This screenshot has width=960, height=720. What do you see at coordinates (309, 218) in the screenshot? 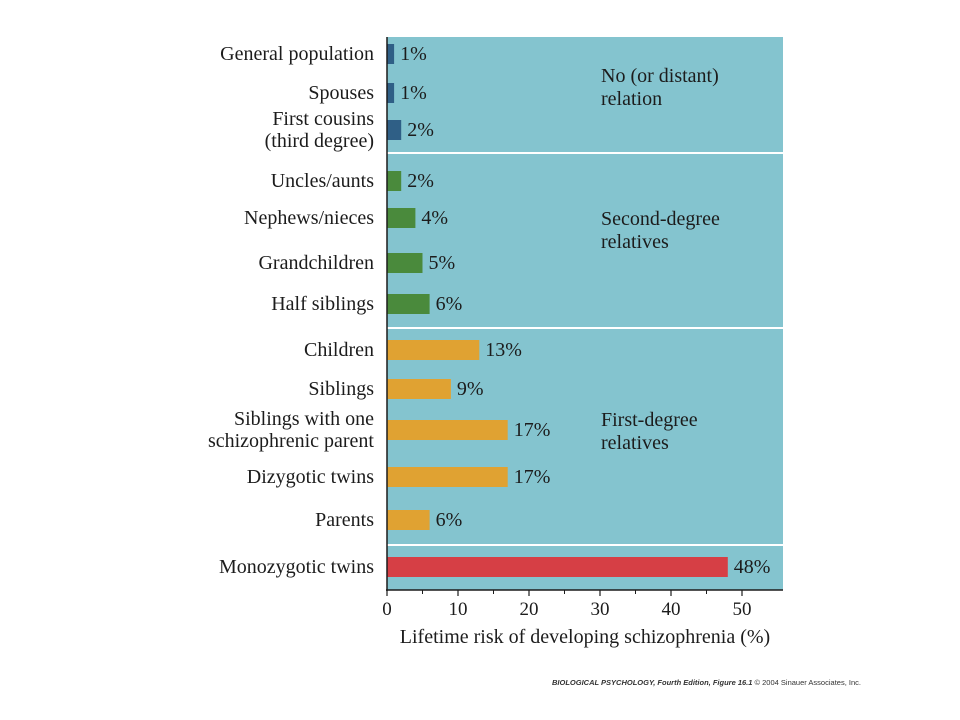
I see `category-label: Nephews/nieces` at bounding box center [309, 218].